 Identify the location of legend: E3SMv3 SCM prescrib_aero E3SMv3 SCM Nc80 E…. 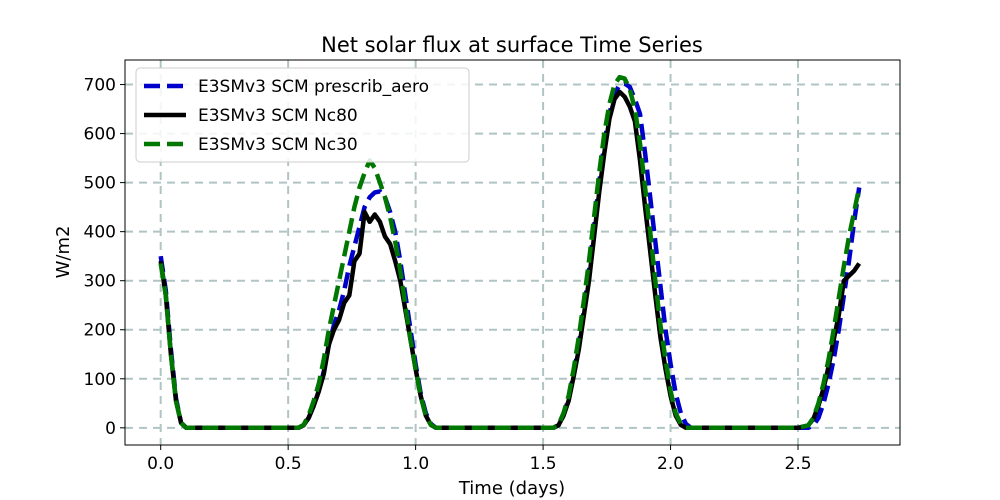
(302, 115).